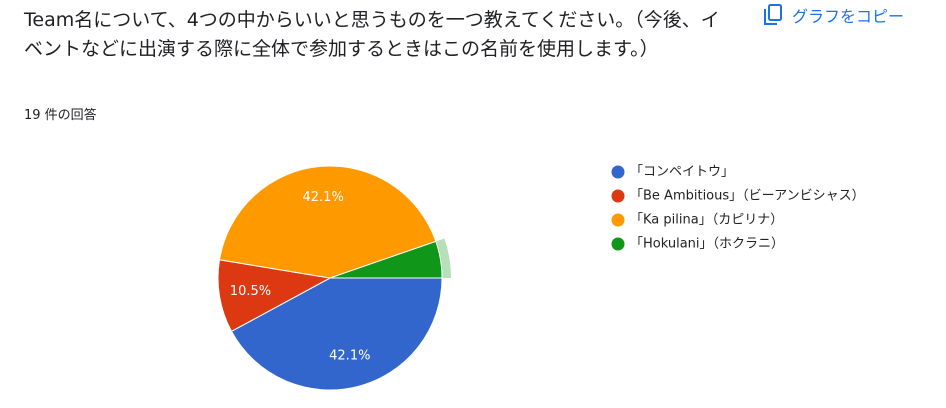  I want to click on legend-label: 「コンペイトウ」, so click(682, 172).